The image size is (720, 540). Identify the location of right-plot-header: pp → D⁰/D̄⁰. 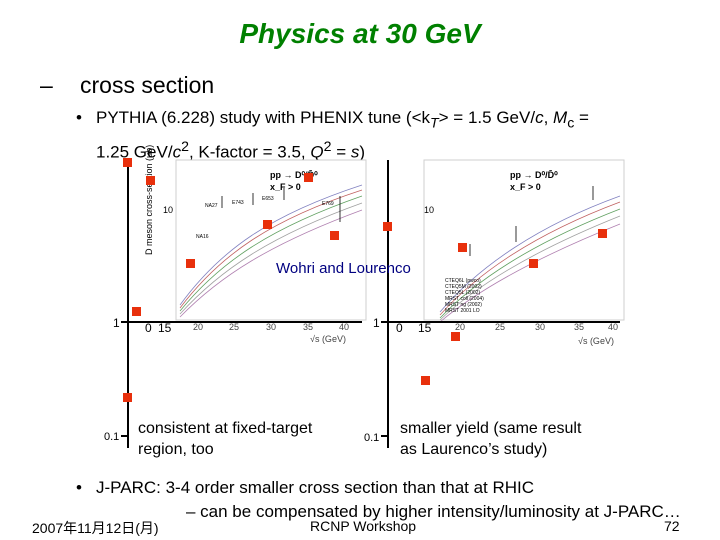
(534, 175).